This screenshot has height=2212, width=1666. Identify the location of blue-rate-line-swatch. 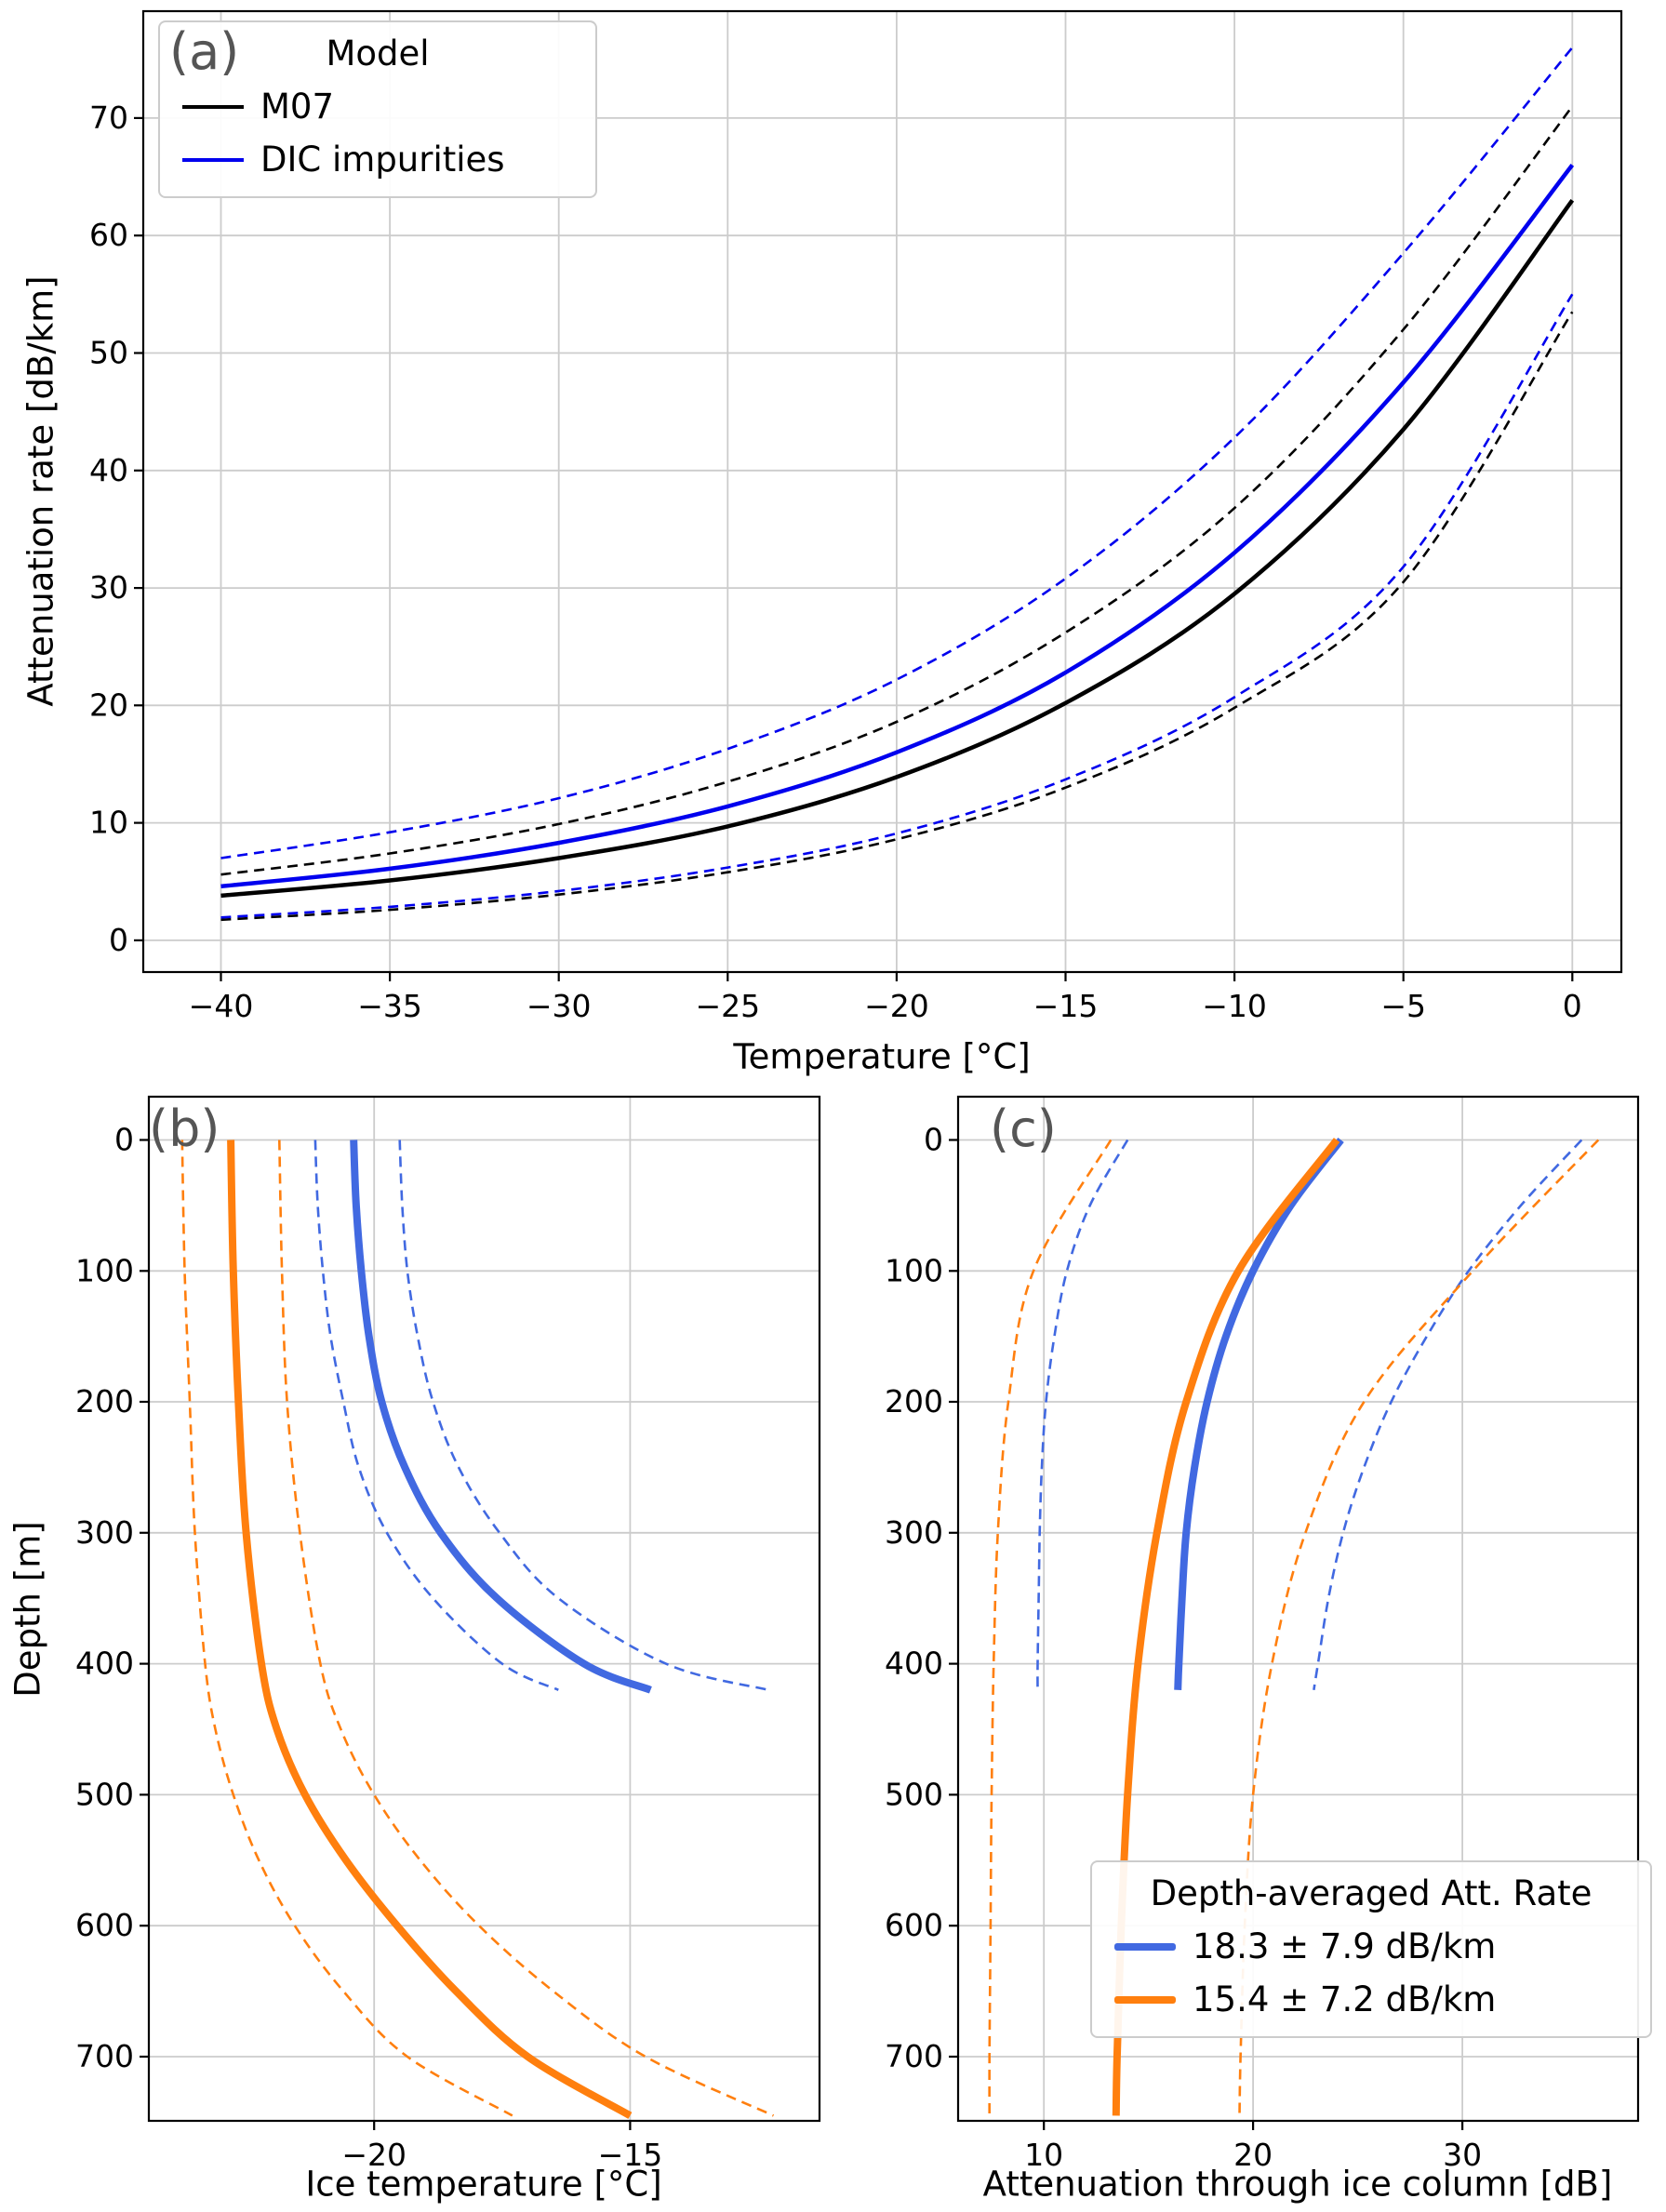
(1145, 1947).